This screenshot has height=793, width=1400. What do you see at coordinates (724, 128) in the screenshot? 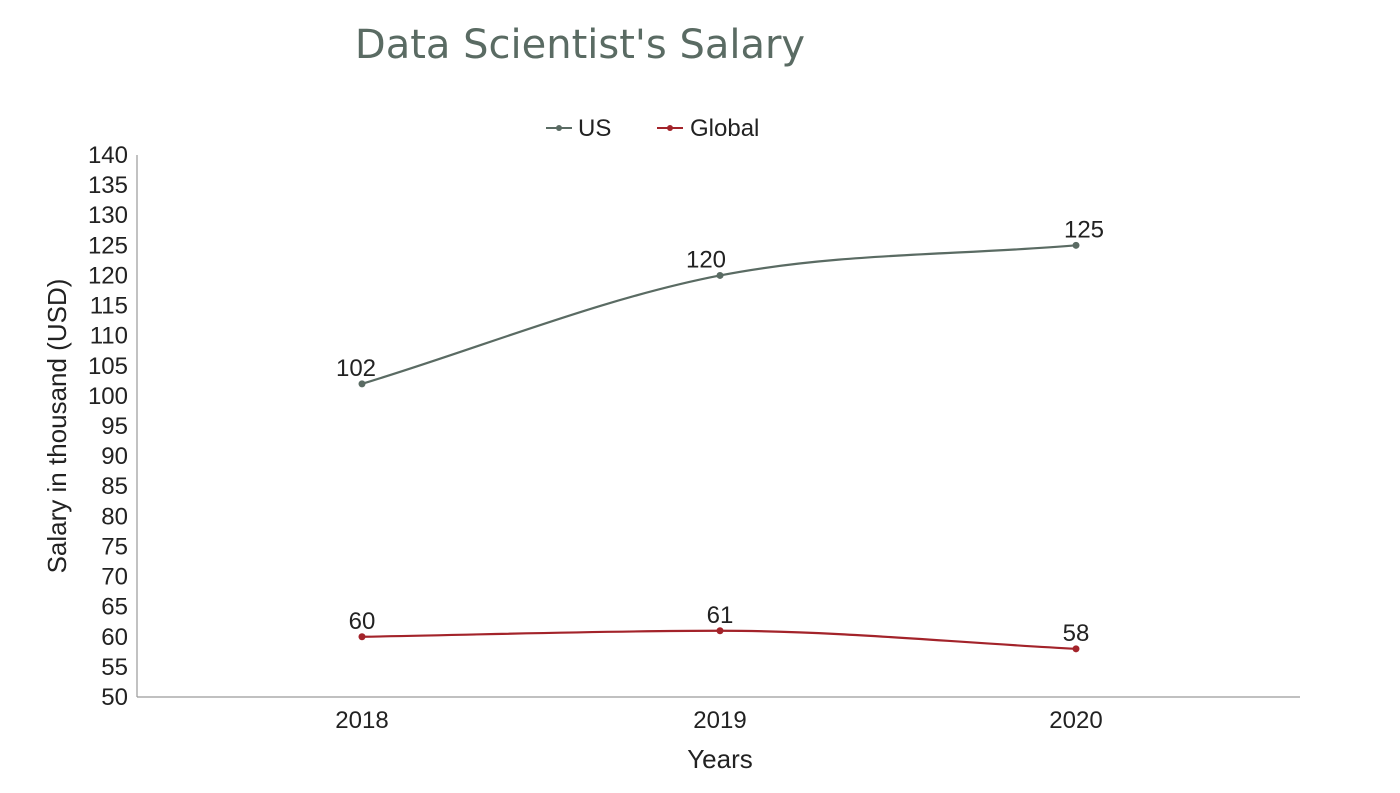
I see `legend-label: Global` at bounding box center [724, 128].